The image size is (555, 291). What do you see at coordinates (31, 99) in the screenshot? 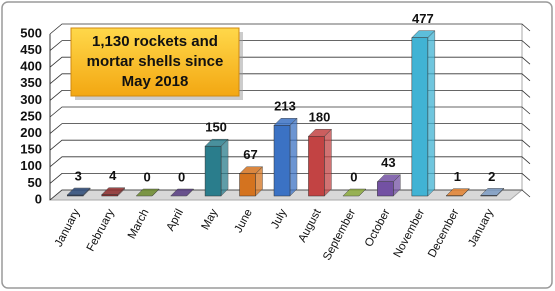
I see `y-tick-label: 300` at bounding box center [31, 99].